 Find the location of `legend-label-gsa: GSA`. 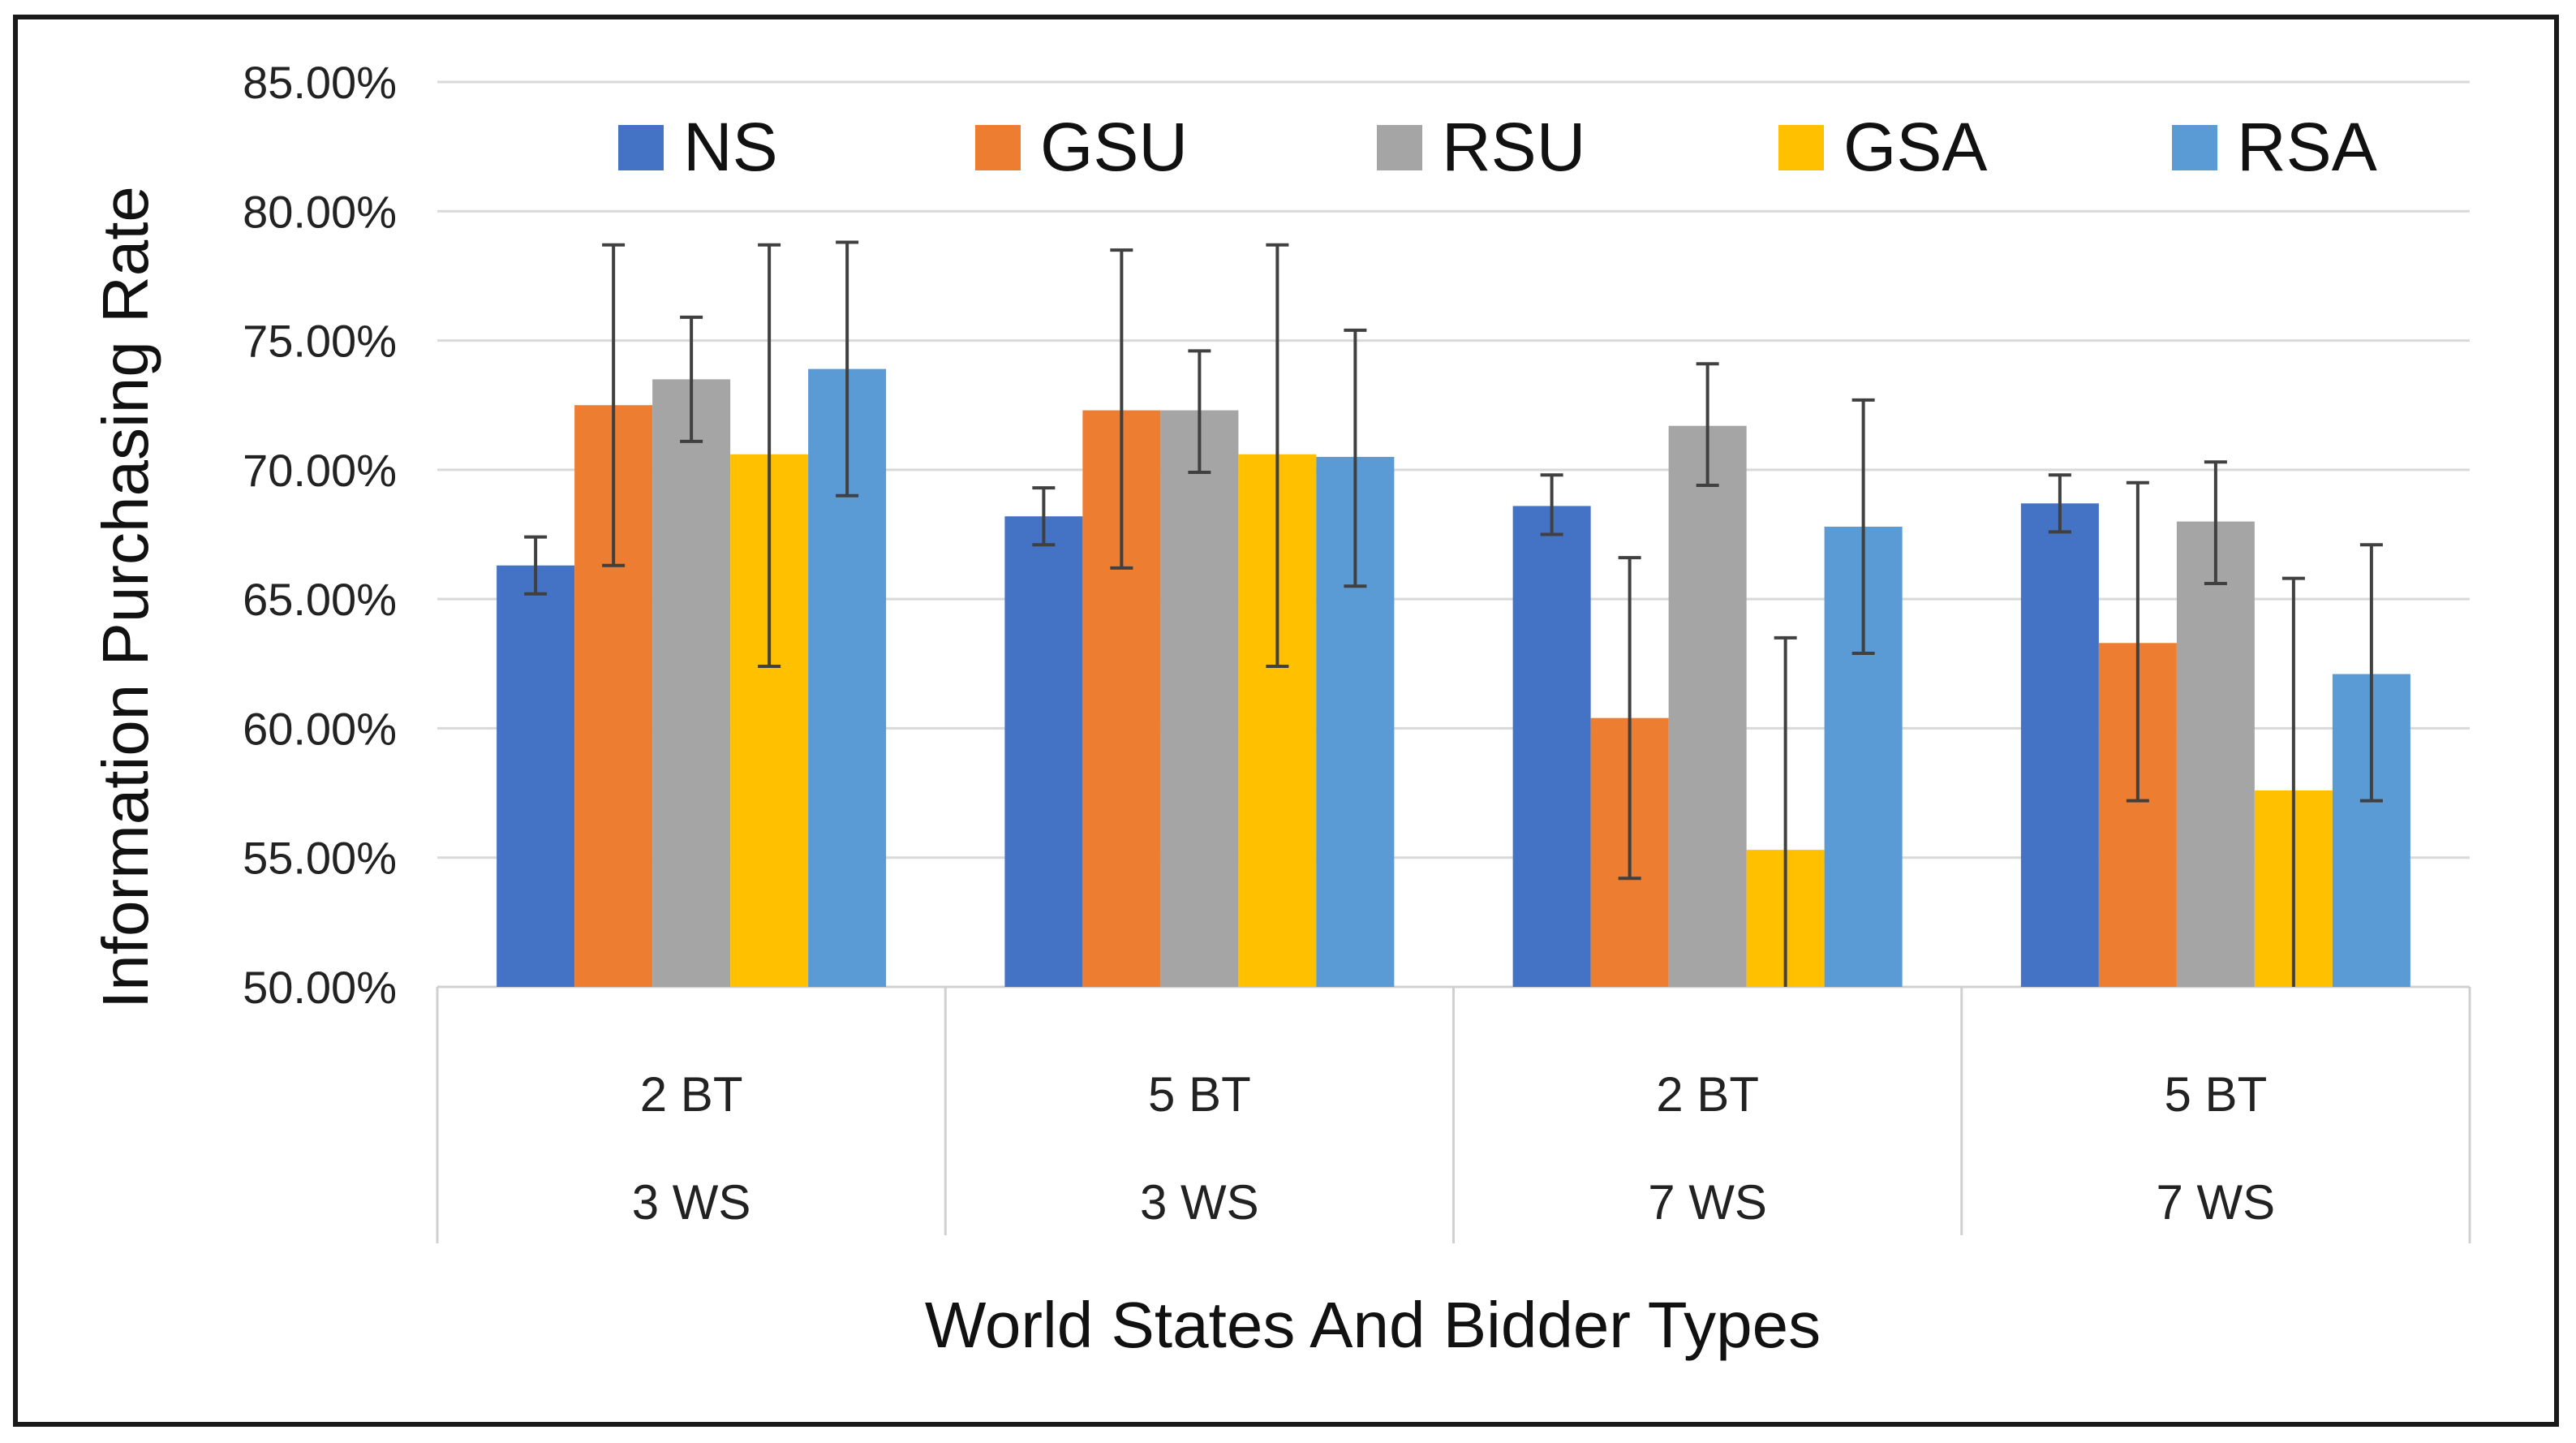

legend-label-gsa: GSA is located at coordinates (1915, 147).